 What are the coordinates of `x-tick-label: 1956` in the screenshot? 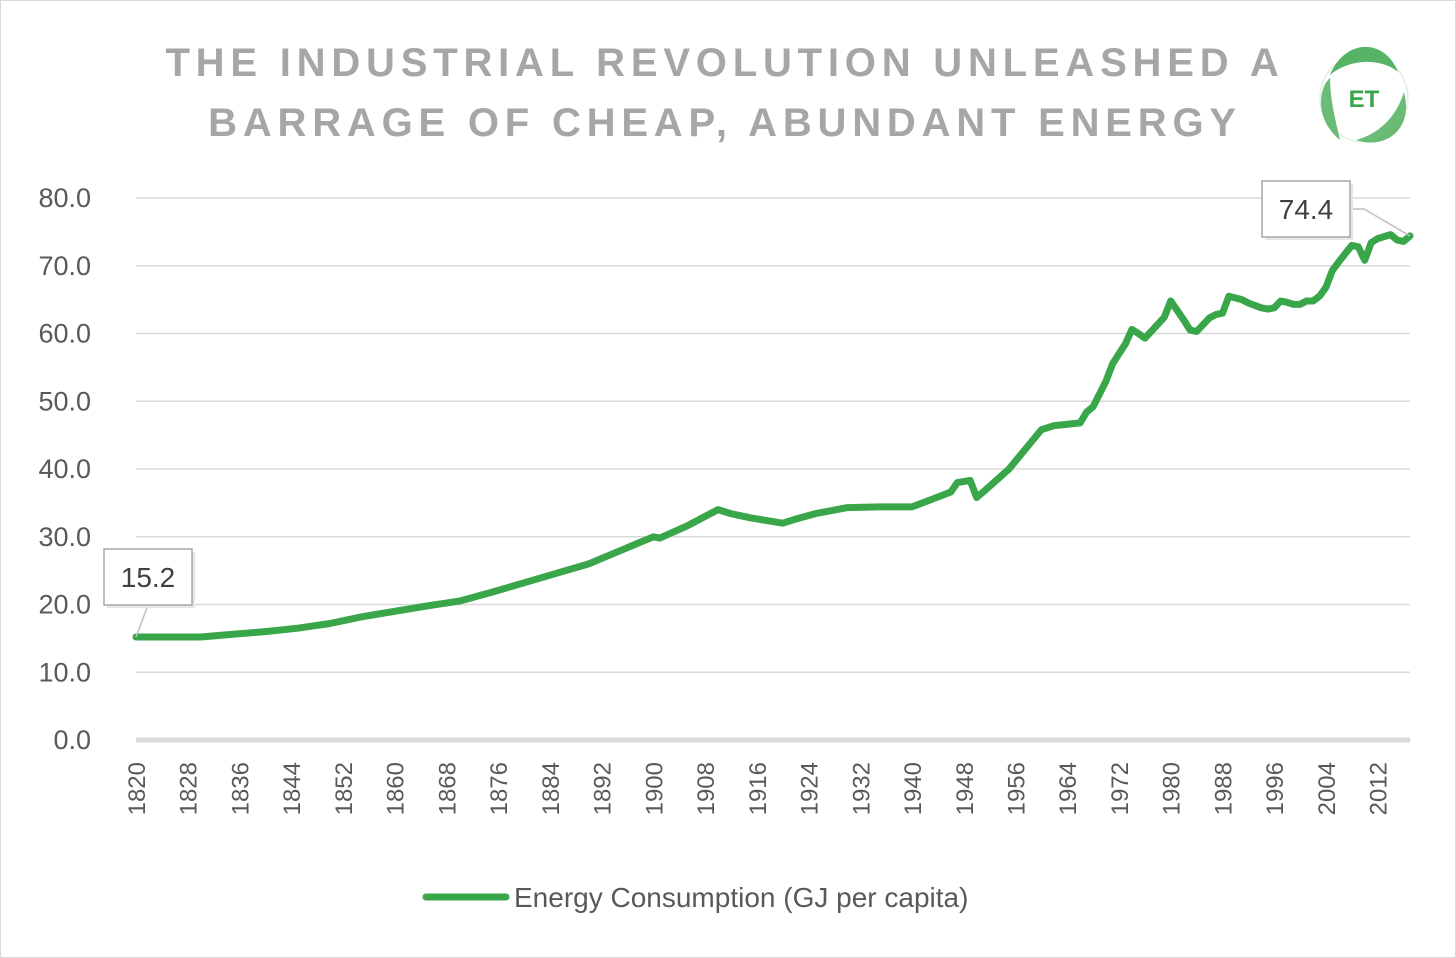 It's located at (1017, 788).